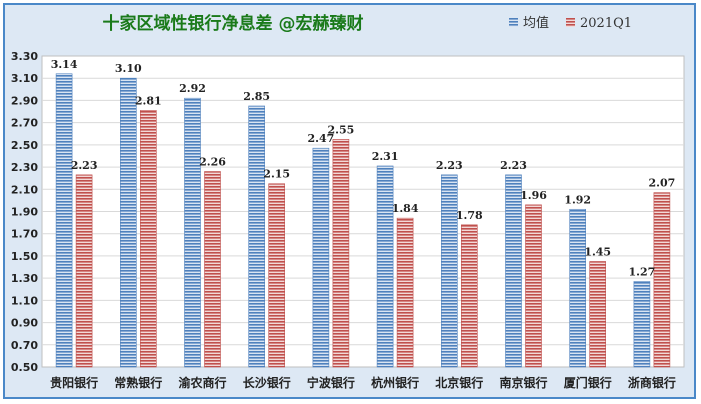 The height and width of the screenshot is (404, 701). I want to click on legend: 均值 2021Q1, so click(570, 23).